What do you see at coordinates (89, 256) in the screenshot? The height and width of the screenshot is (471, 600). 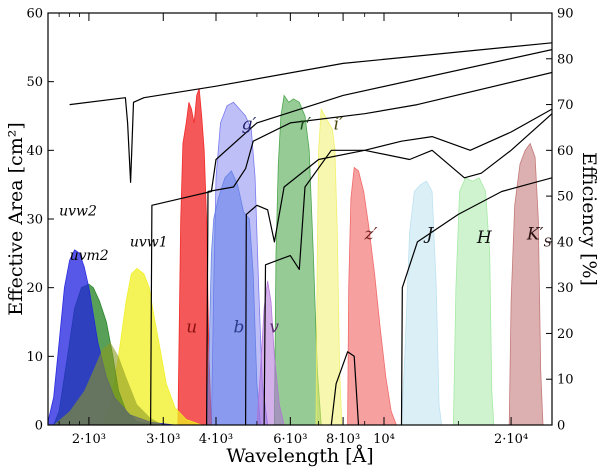 I see `band-label-uvm2: uvm2` at bounding box center [89, 256].